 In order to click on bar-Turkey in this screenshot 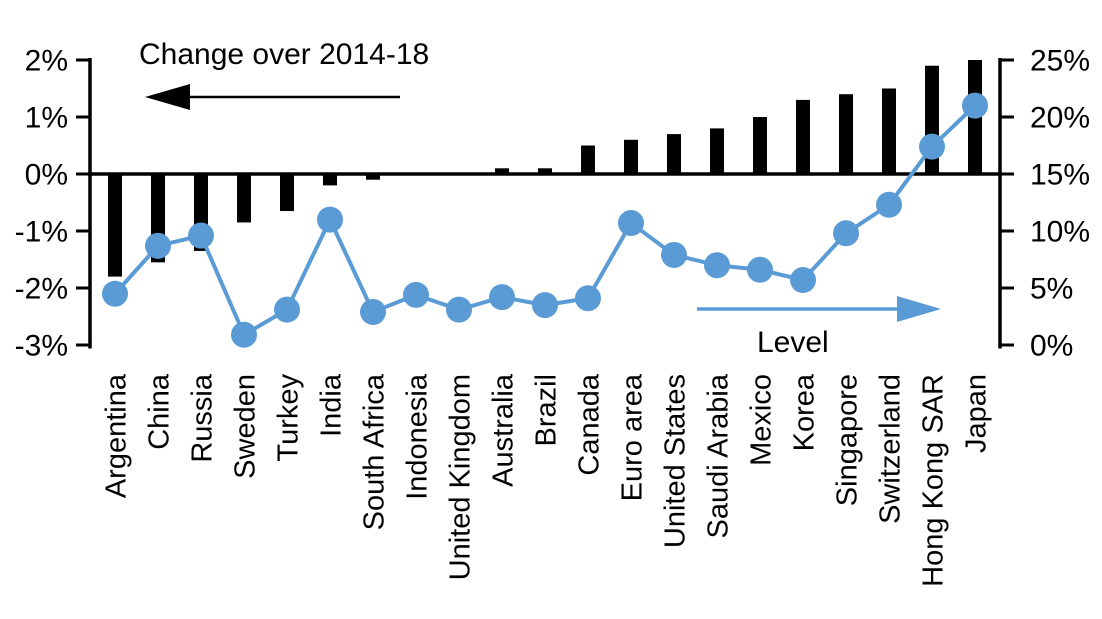, I will do `click(287, 193)`.